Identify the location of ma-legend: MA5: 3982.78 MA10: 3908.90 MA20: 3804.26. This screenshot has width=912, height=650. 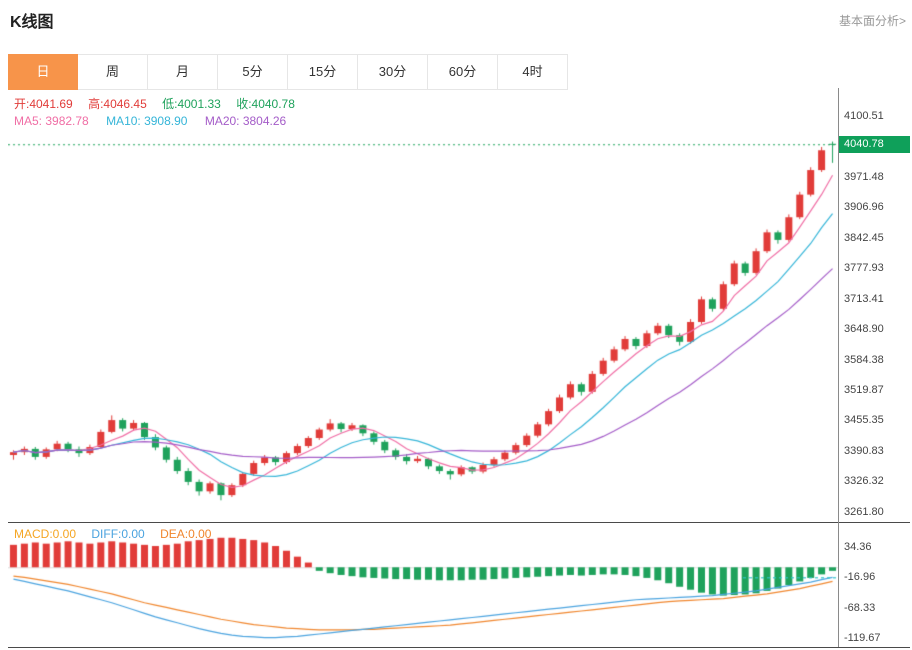
(157, 121).